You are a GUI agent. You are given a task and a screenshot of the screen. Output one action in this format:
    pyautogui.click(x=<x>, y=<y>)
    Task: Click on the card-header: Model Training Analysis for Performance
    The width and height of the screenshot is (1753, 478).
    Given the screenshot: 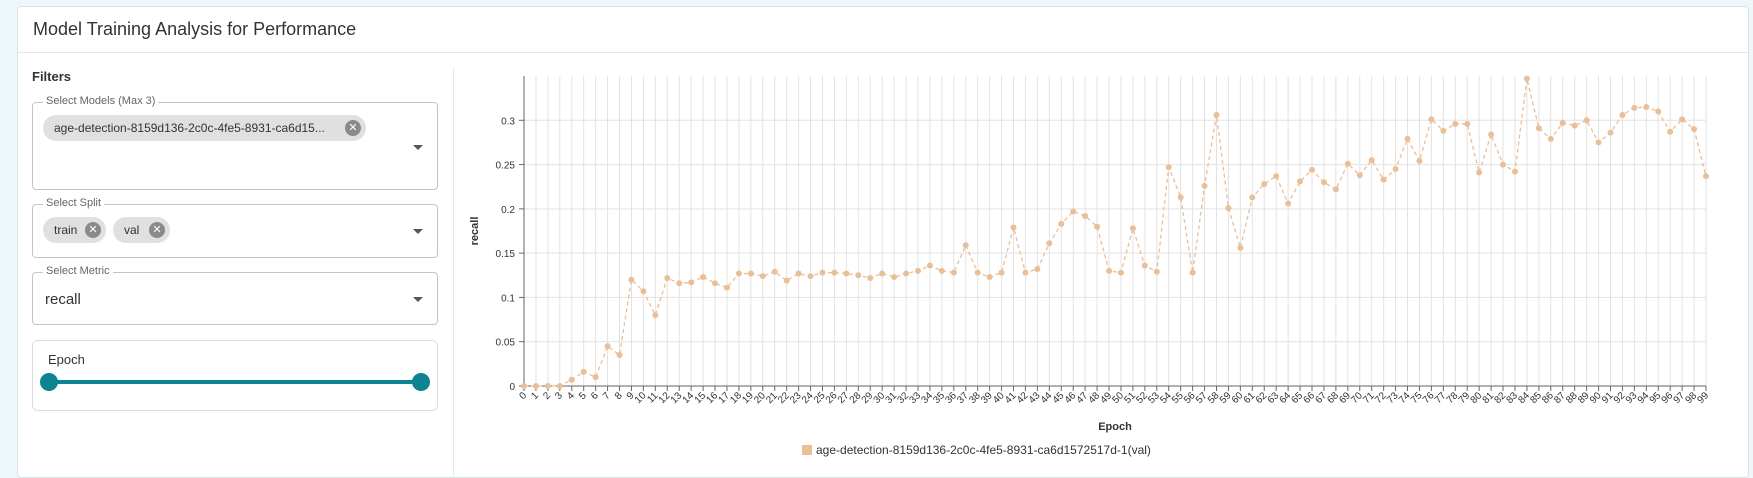 What is the action you would take?
    pyautogui.click(x=883, y=30)
    